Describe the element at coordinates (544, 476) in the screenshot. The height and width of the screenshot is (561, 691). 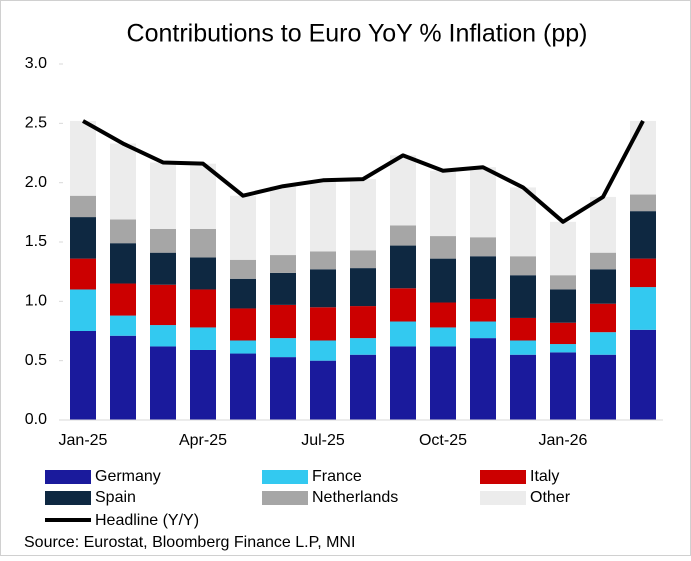
I see `legend-label: Italy` at that location.